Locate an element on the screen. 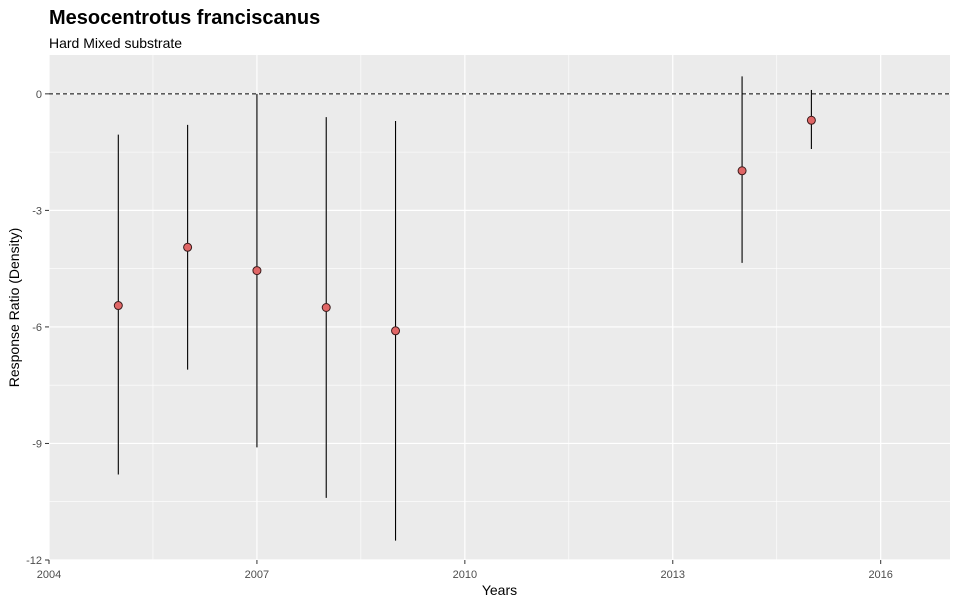  x-tick-label: 2004 is located at coordinates (49, 575).